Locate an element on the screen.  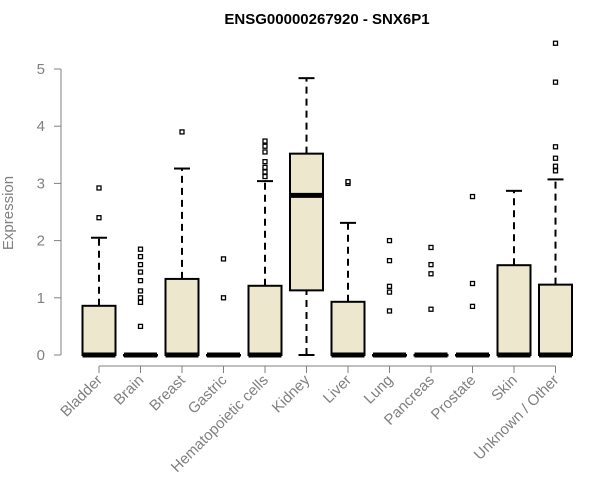
box-liver is located at coordinates (348, 268).